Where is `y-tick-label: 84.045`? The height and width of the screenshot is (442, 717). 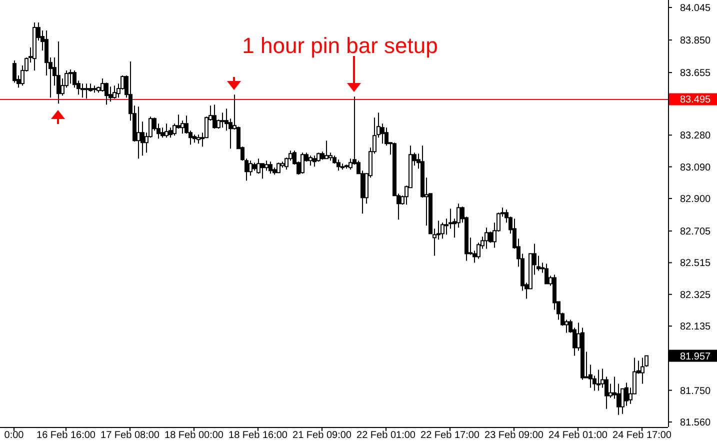
y-tick-label: 84.045 is located at coordinates (696, 8).